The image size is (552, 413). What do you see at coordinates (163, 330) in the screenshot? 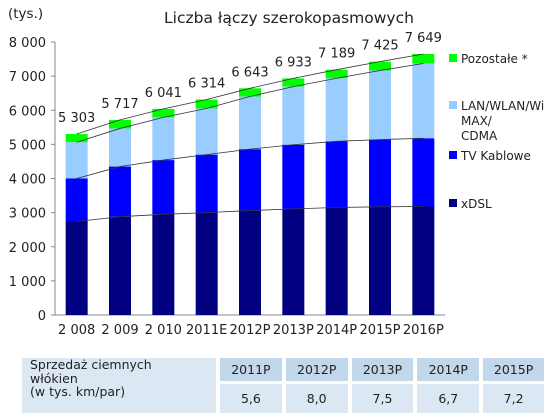
I see `x-tick-label: 2 010` at bounding box center [163, 330].